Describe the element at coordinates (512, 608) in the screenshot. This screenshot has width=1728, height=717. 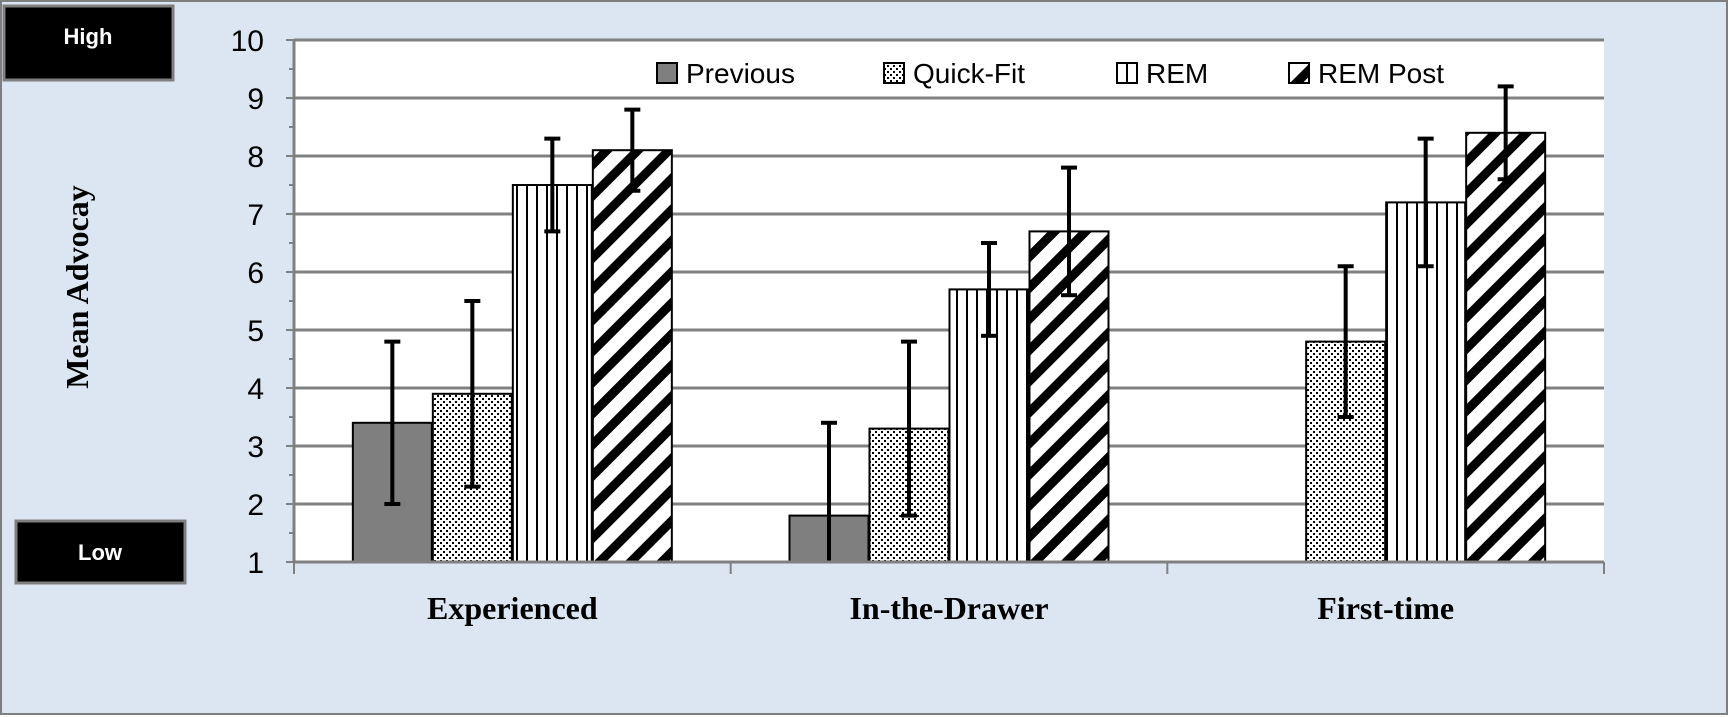
I see `x-category-label: Experienced` at that location.